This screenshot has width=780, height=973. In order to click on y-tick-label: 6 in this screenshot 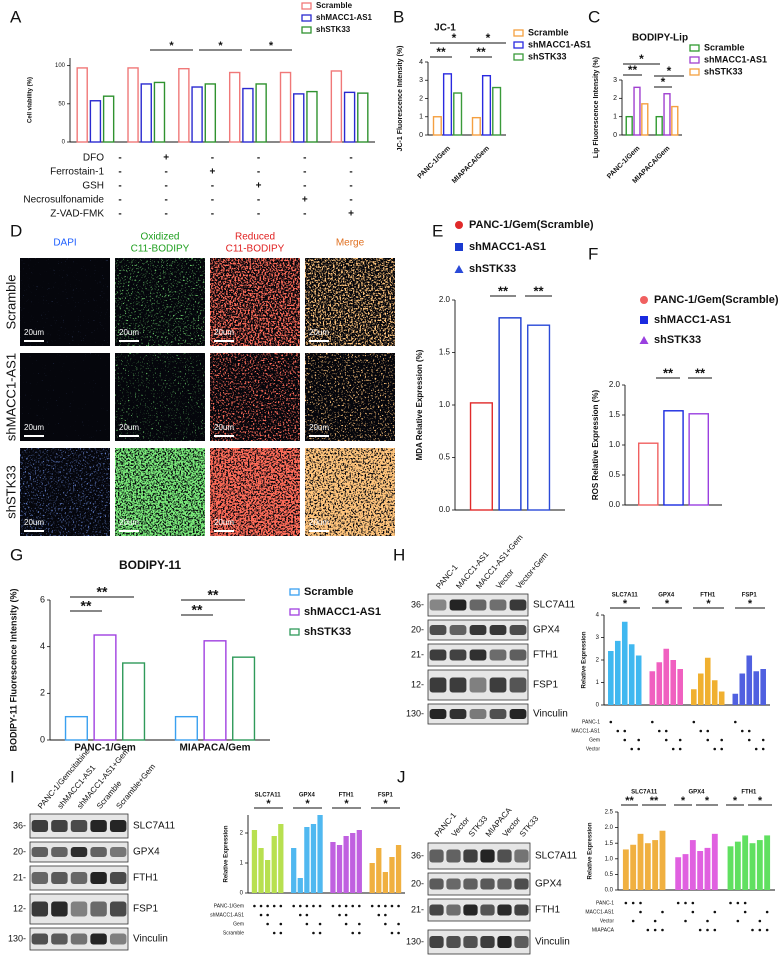, I will do `click(42, 599)`.